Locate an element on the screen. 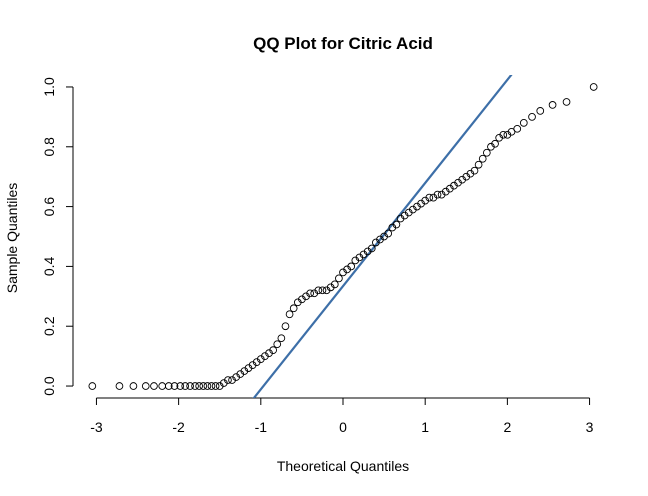  y-tick-label: 0.6 is located at coordinates (49, 207).